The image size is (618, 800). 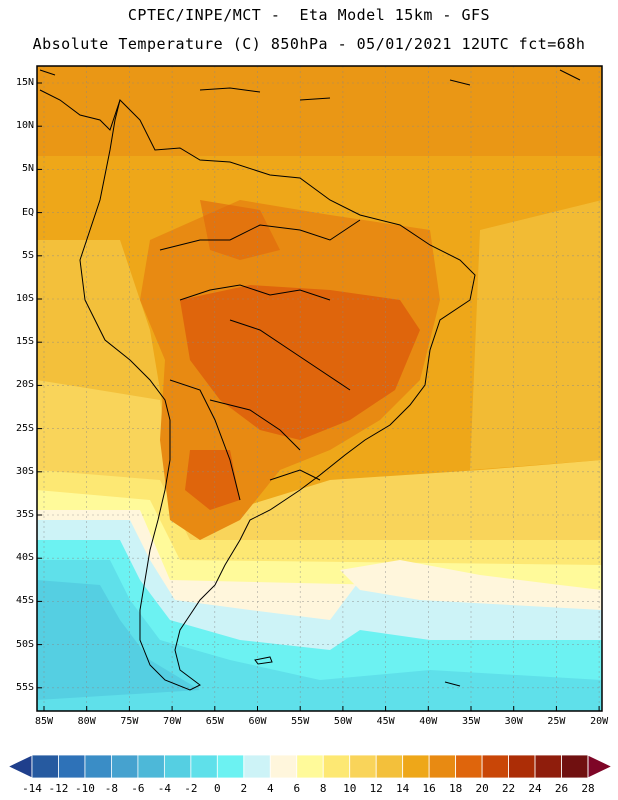 What do you see at coordinates (513, 721) in the screenshot?
I see `lon-label: 30W` at bounding box center [513, 721].